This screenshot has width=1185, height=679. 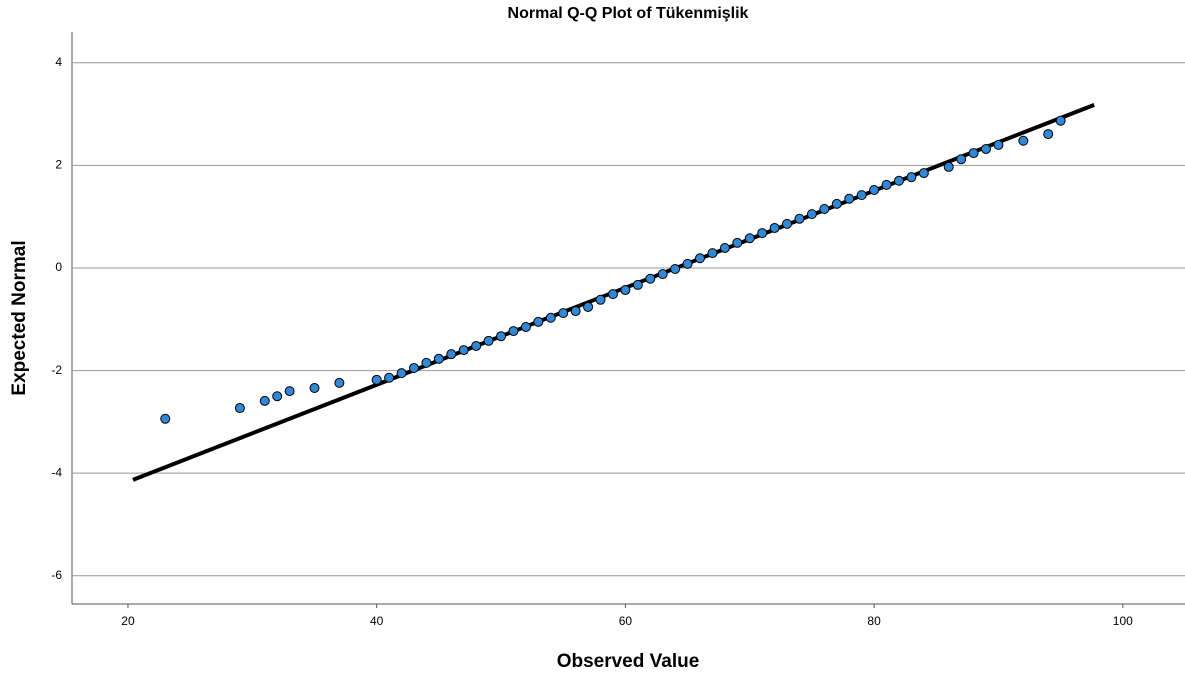 I want to click on y-tick-label: 2, so click(x=58, y=165).